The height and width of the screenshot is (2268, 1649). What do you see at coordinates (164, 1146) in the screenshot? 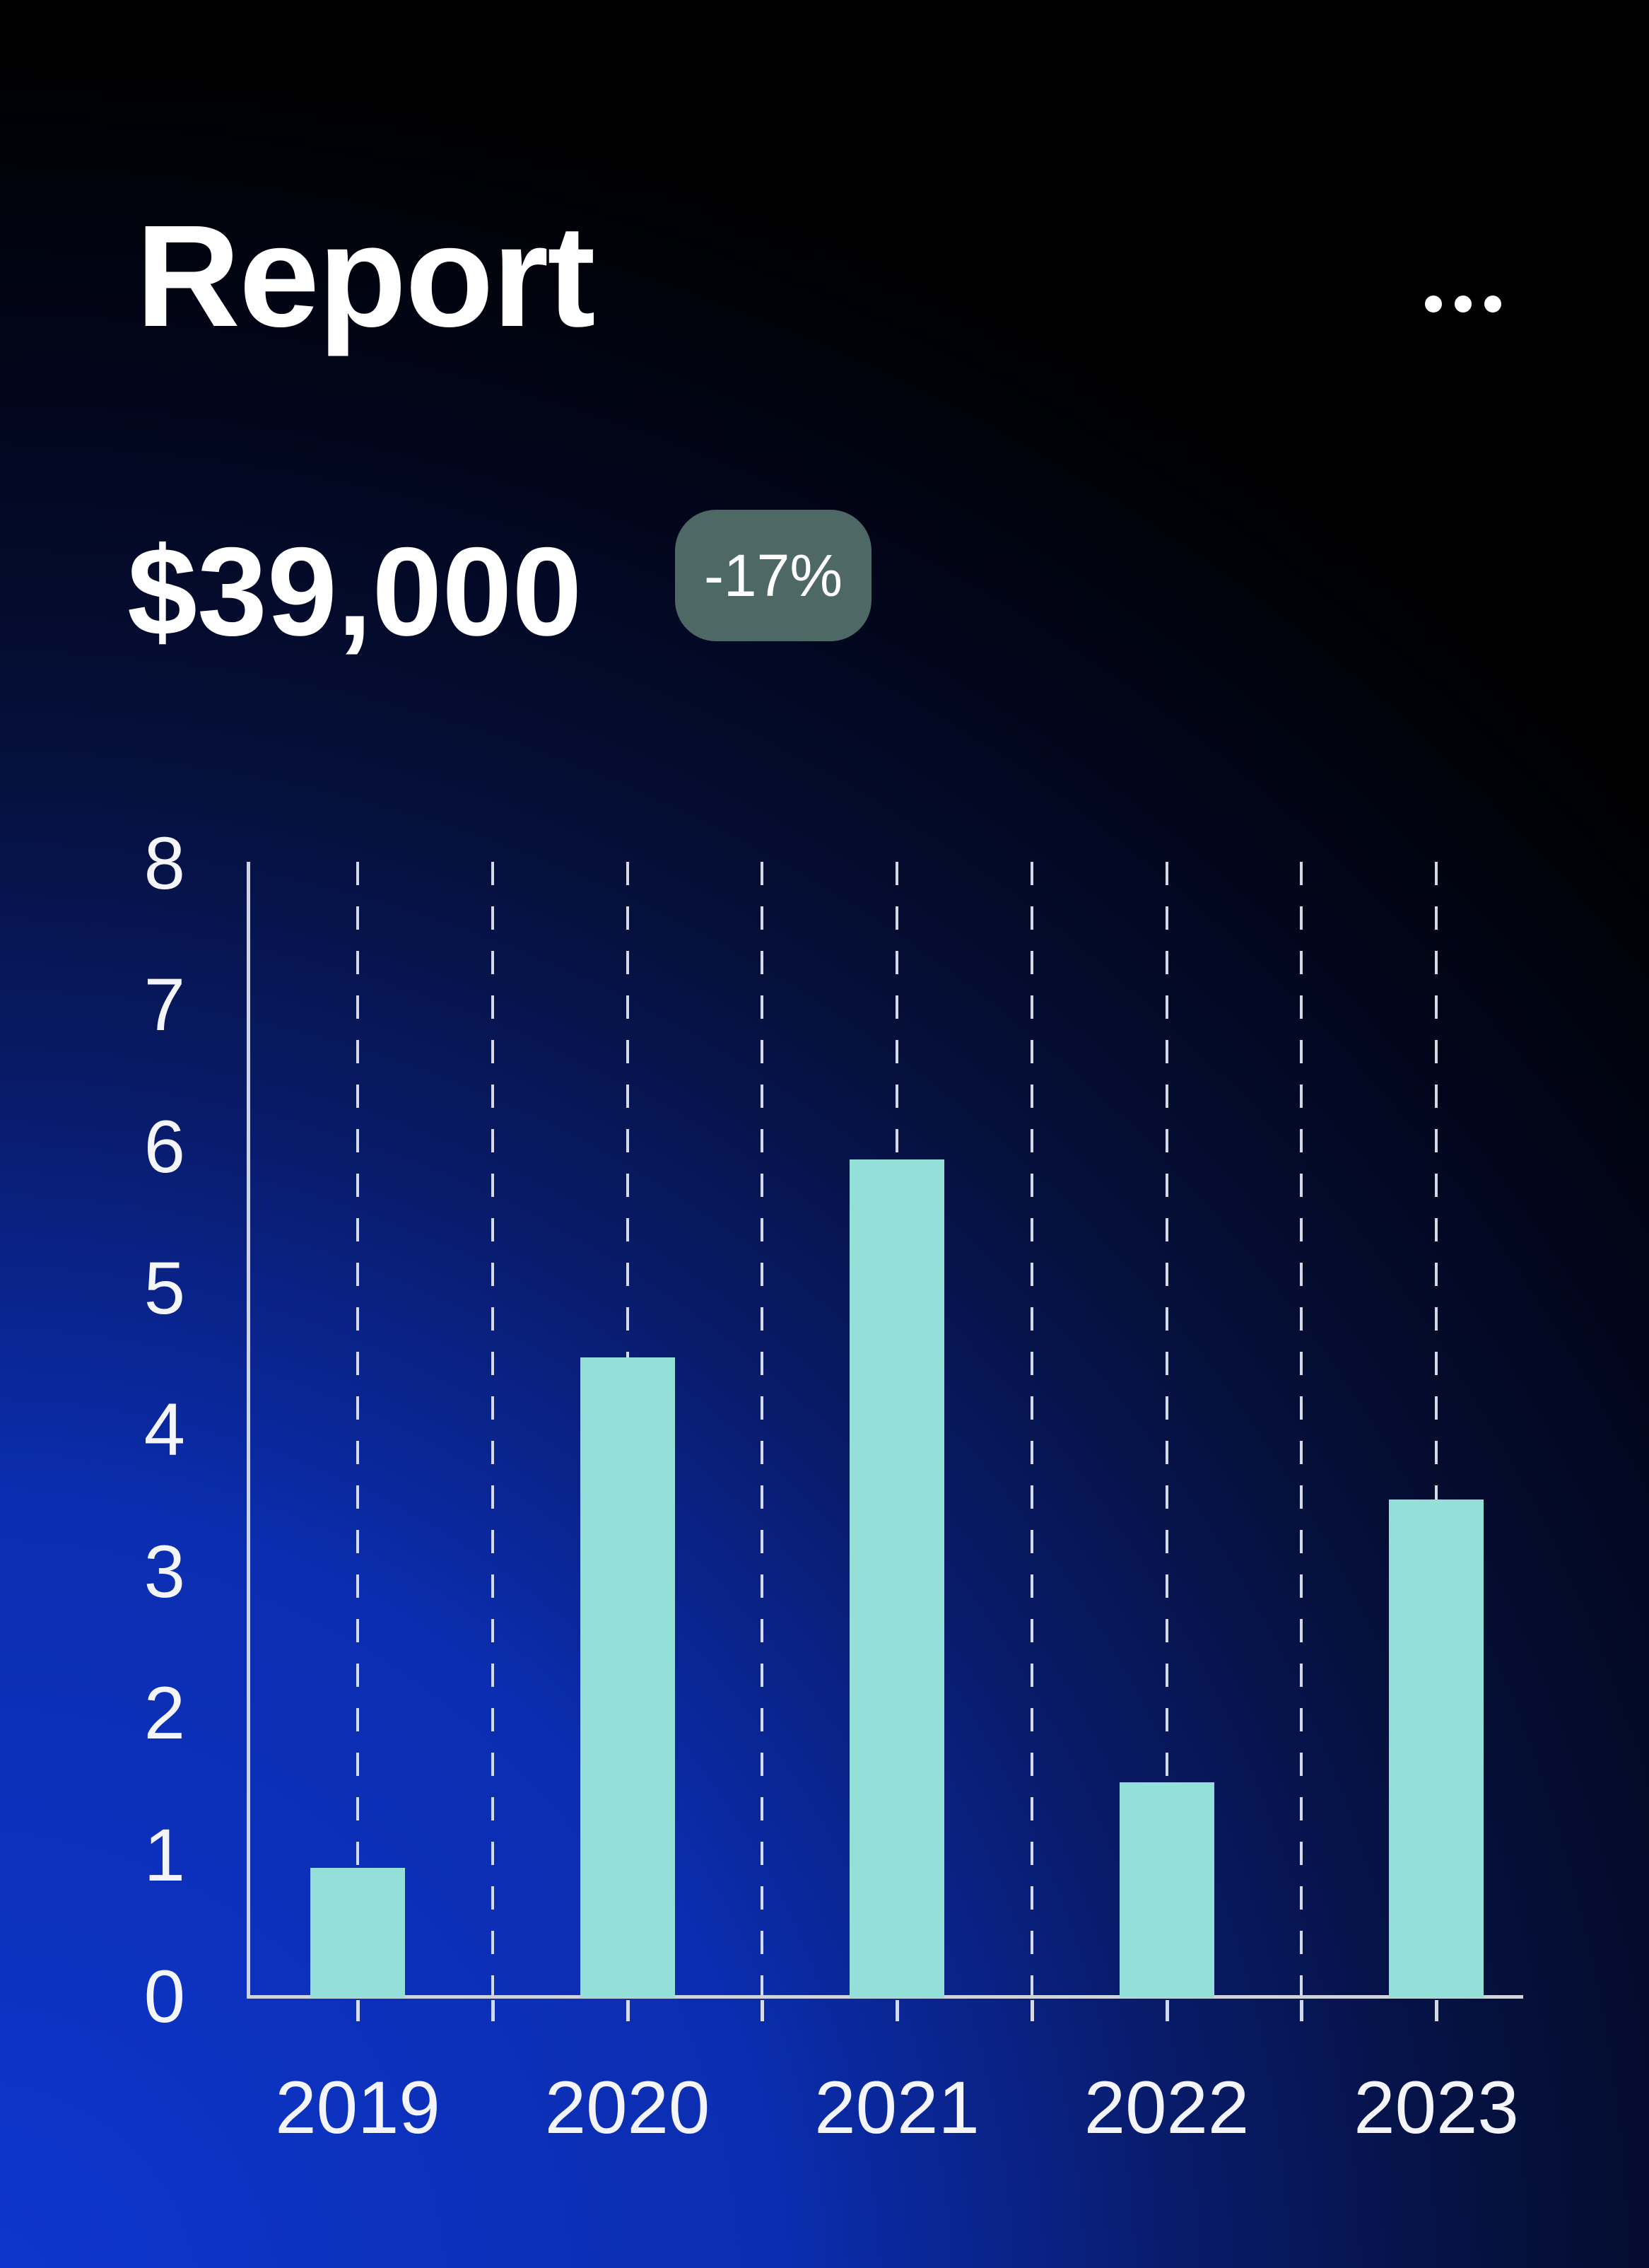
I see `y-axis-label: 6` at bounding box center [164, 1146].